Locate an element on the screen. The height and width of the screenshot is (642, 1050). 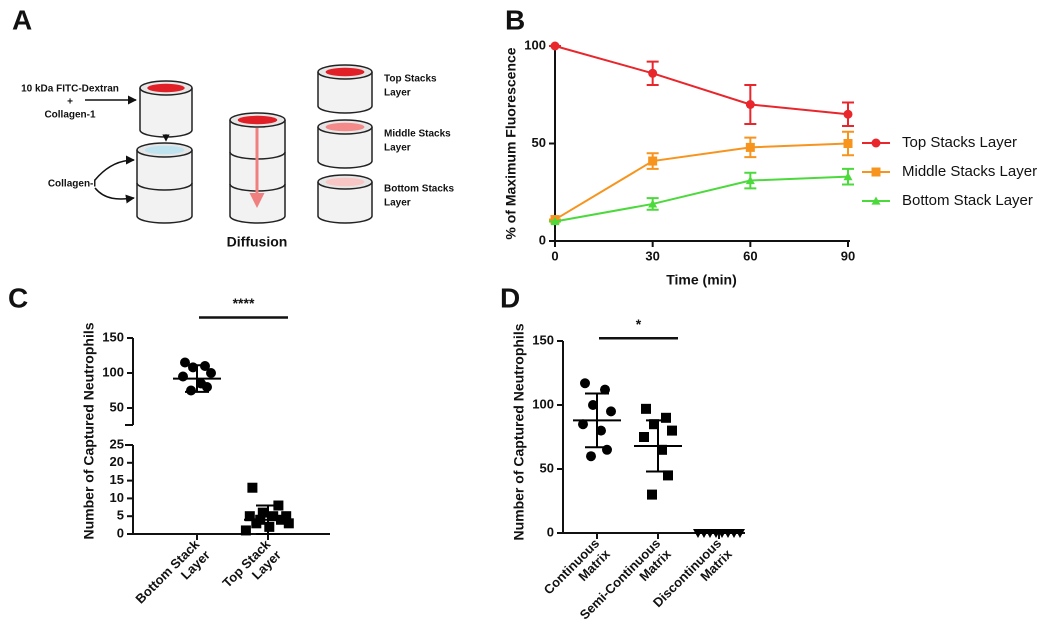
panel-label: A is located at coordinates (22, 19).